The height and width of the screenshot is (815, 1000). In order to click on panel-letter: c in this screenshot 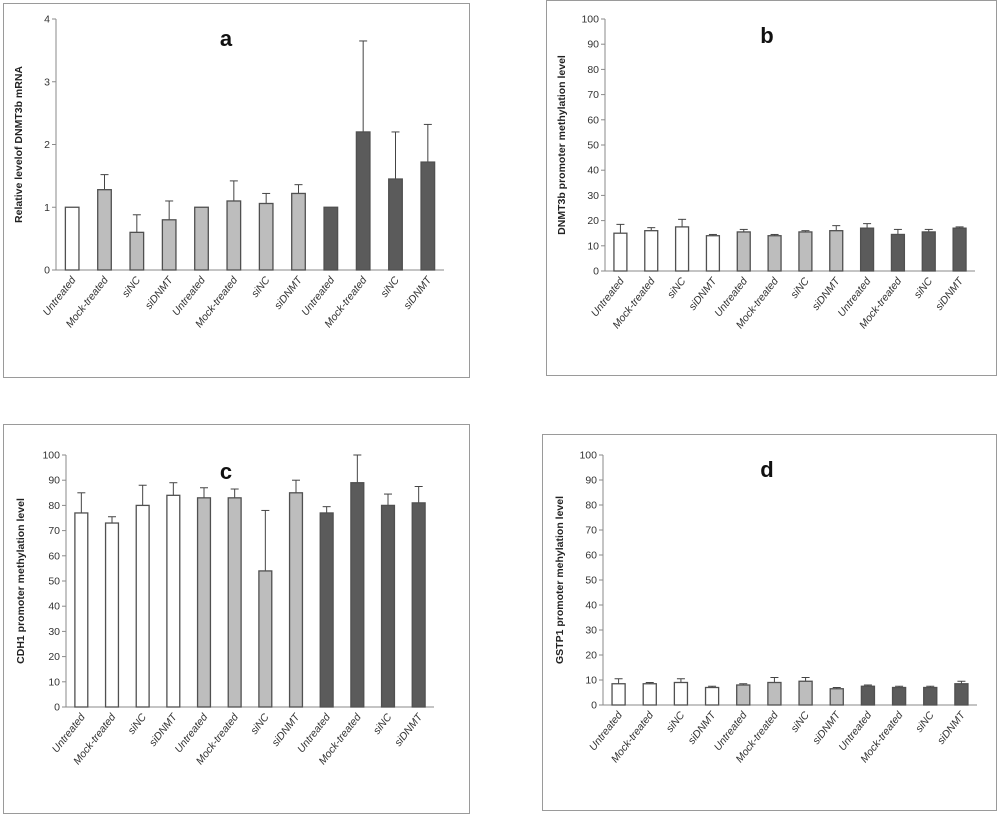, I will do `click(226, 471)`.